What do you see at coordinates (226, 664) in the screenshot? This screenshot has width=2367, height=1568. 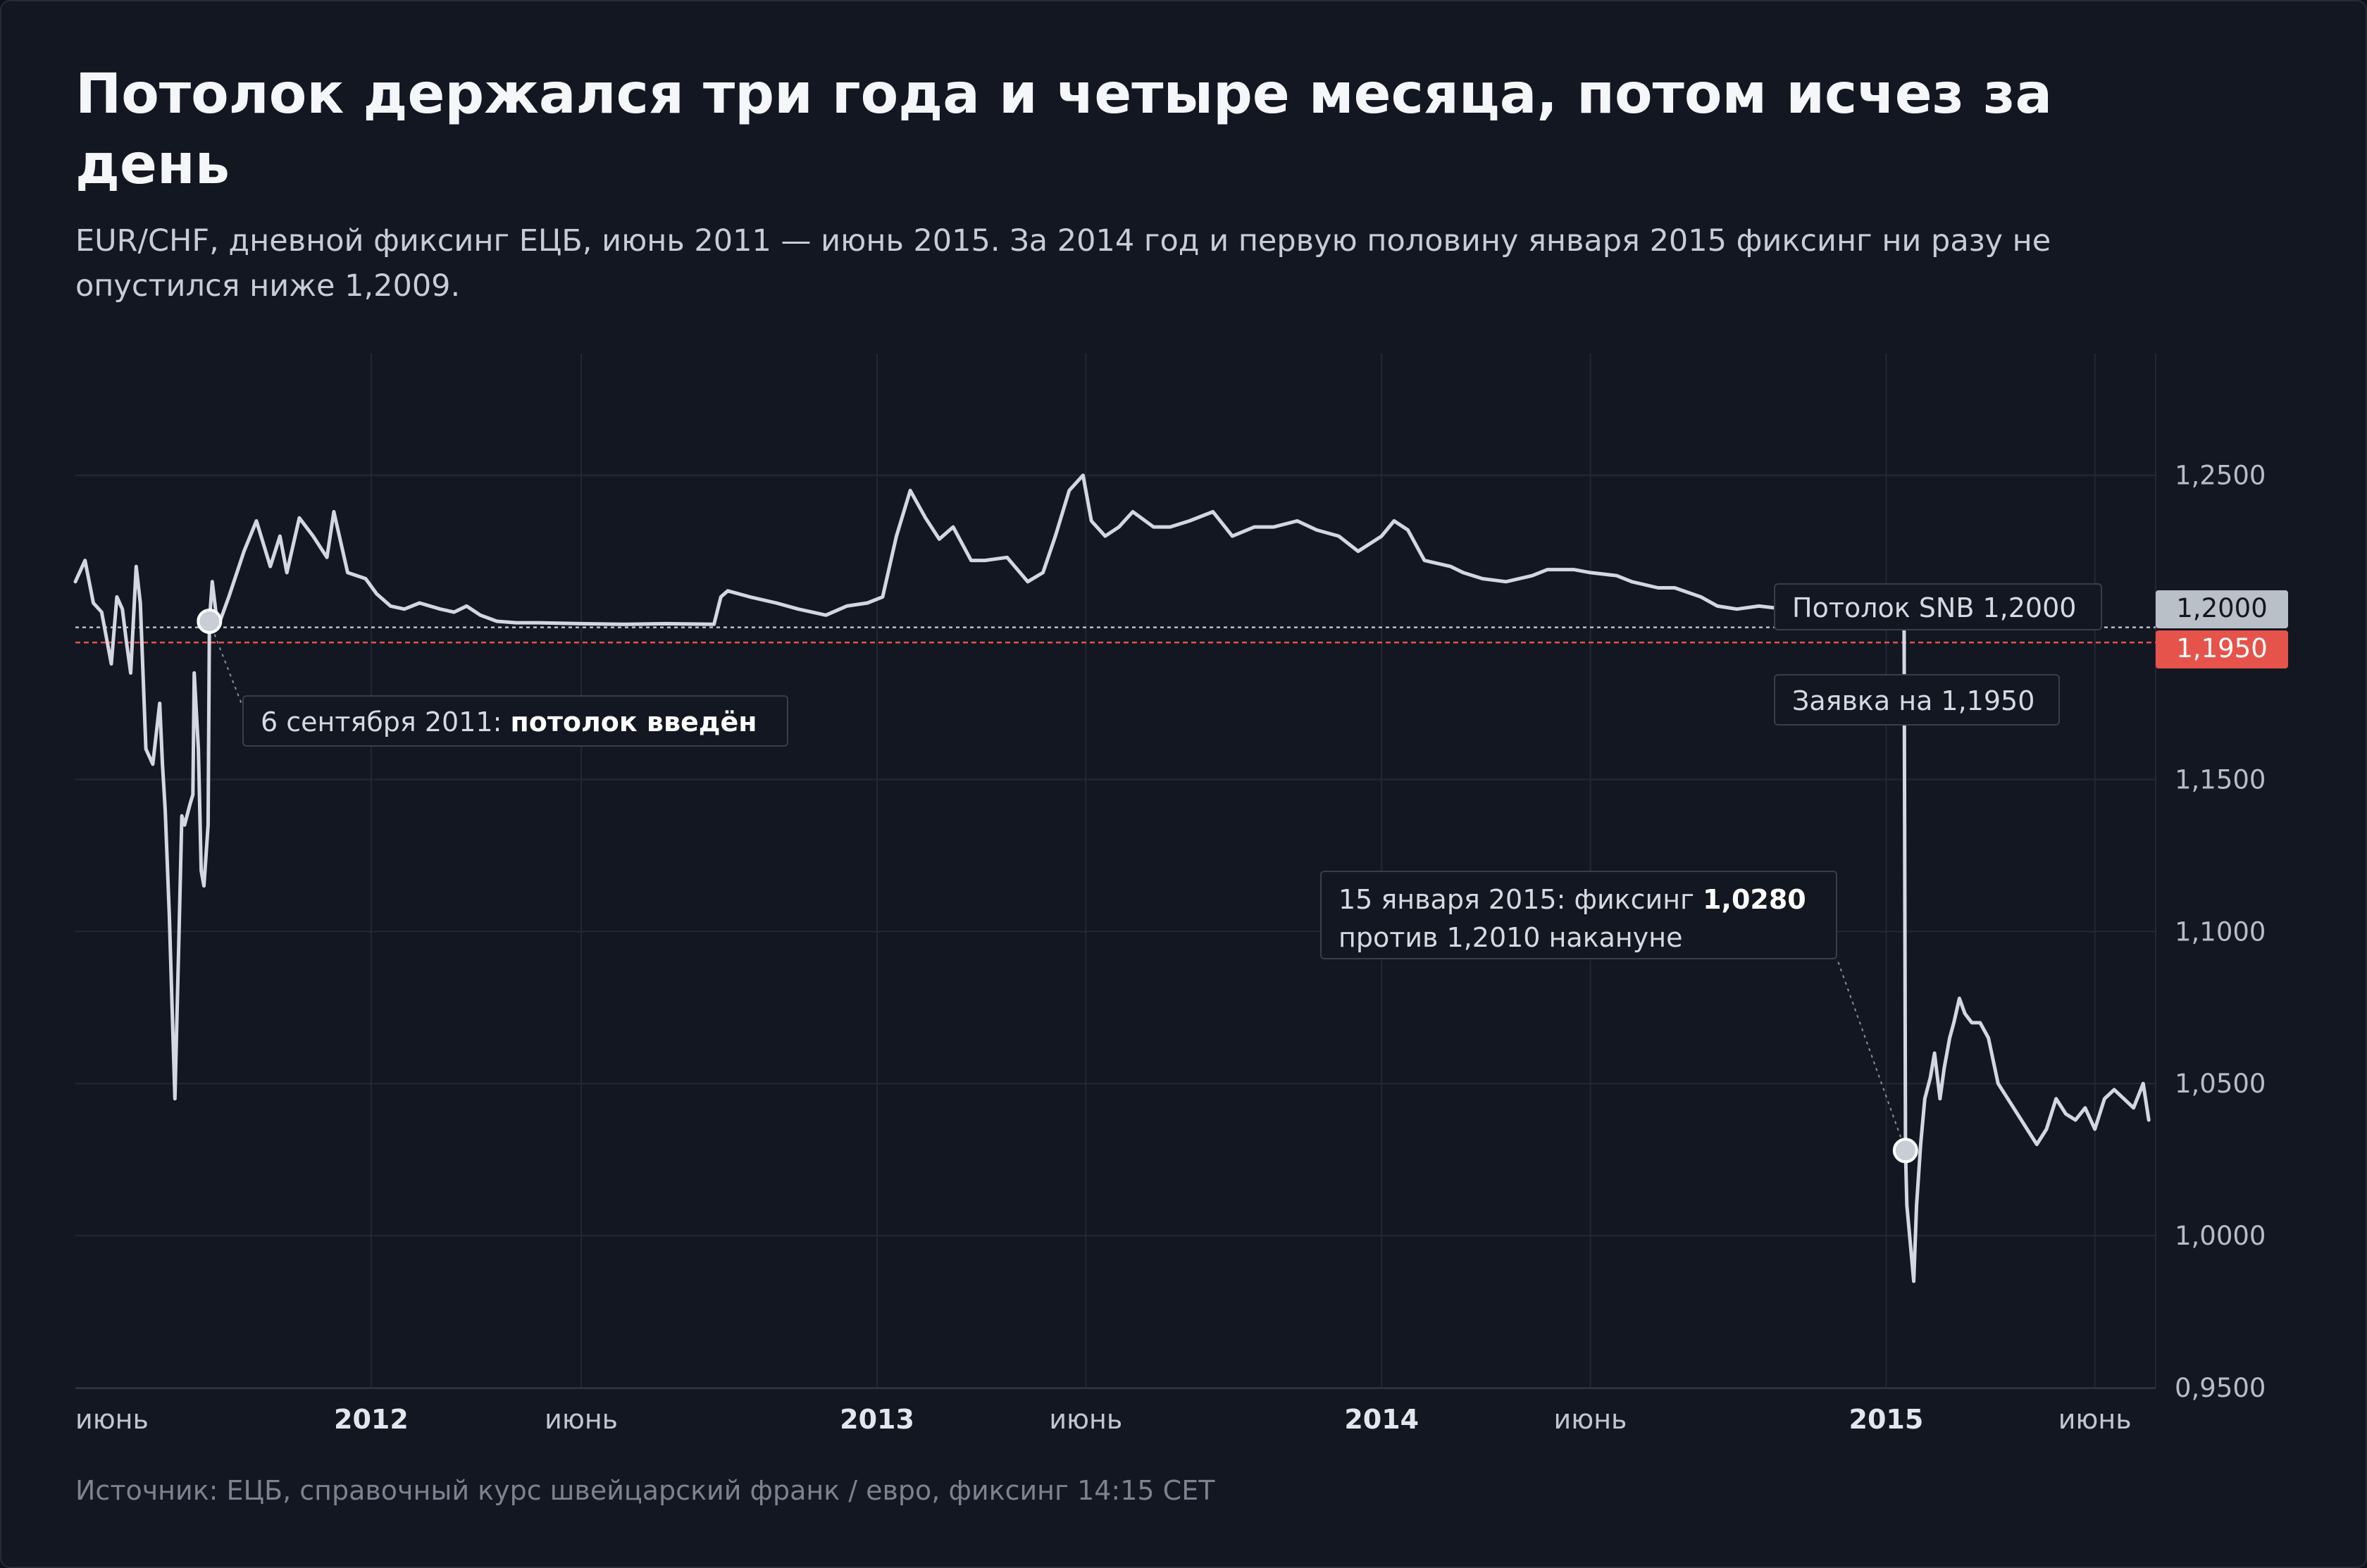 I see `leader-ceiling-introduced` at bounding box center [226, 664].